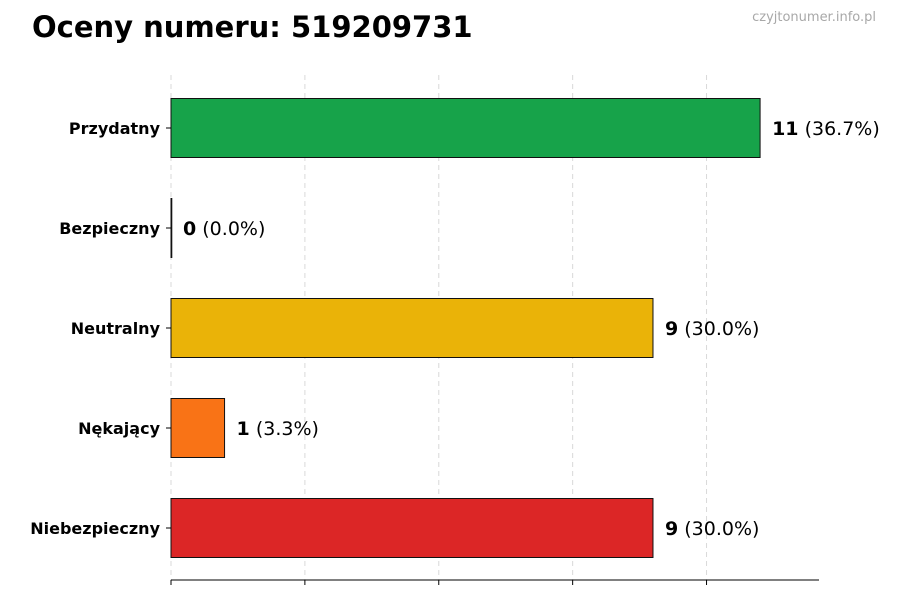  I want to click on value-count: 1, so click(243, 429).